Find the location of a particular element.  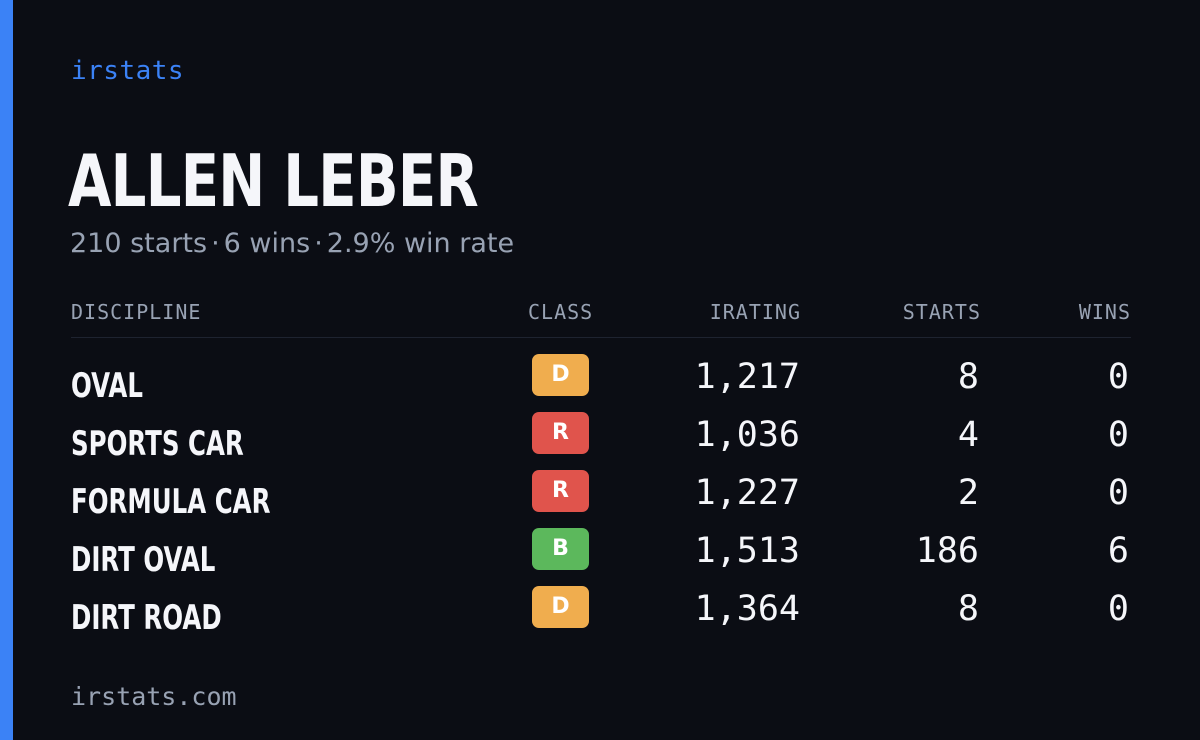

summary-wins: 6 wins is located at coordinates (267, 243).